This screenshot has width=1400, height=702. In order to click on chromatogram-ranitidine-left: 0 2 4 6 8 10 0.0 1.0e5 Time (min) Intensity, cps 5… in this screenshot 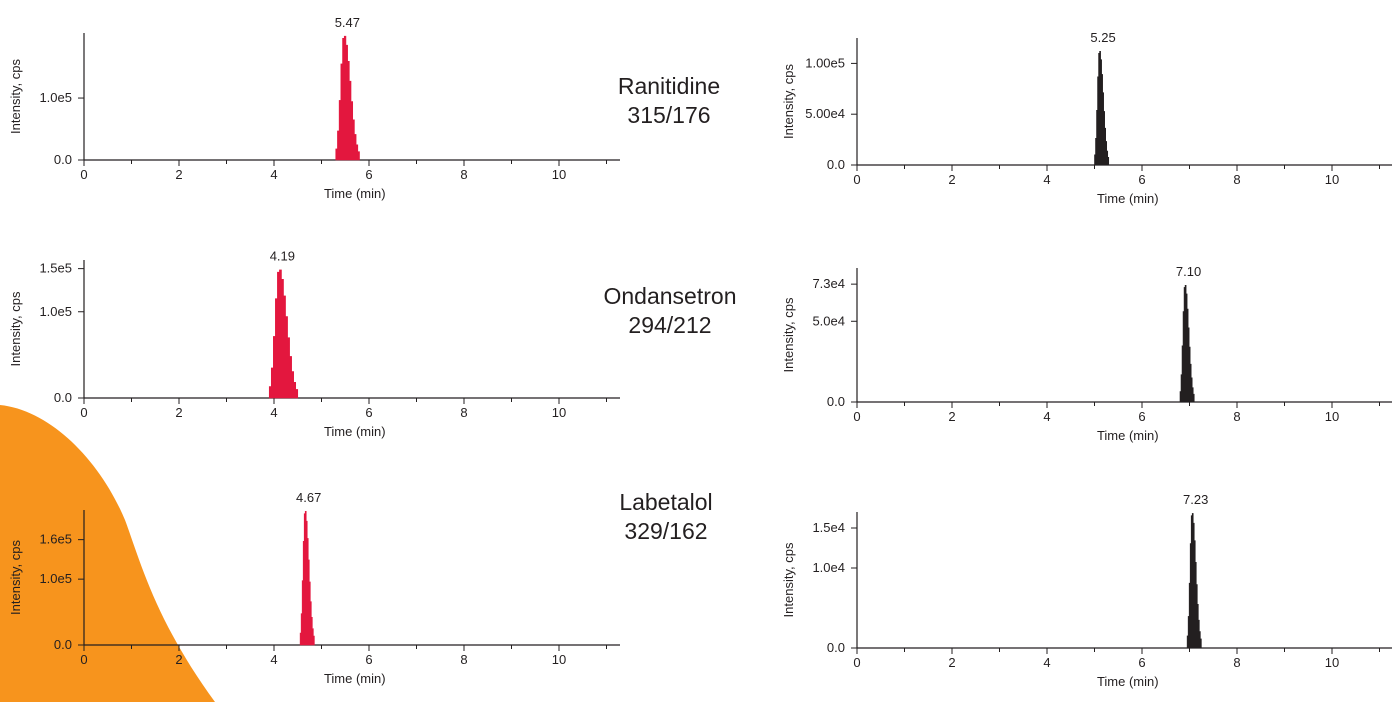, I will do `click(314, 108)`.